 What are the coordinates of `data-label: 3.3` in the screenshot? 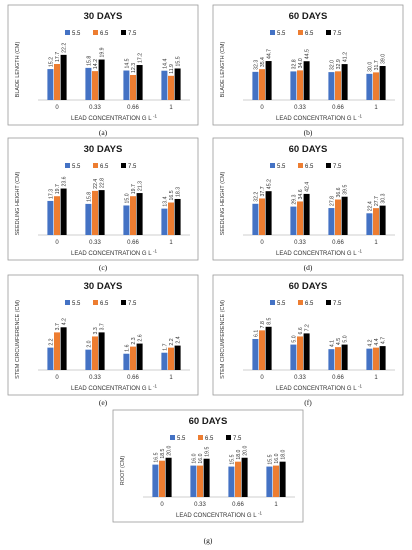 It's located at (96, 330).